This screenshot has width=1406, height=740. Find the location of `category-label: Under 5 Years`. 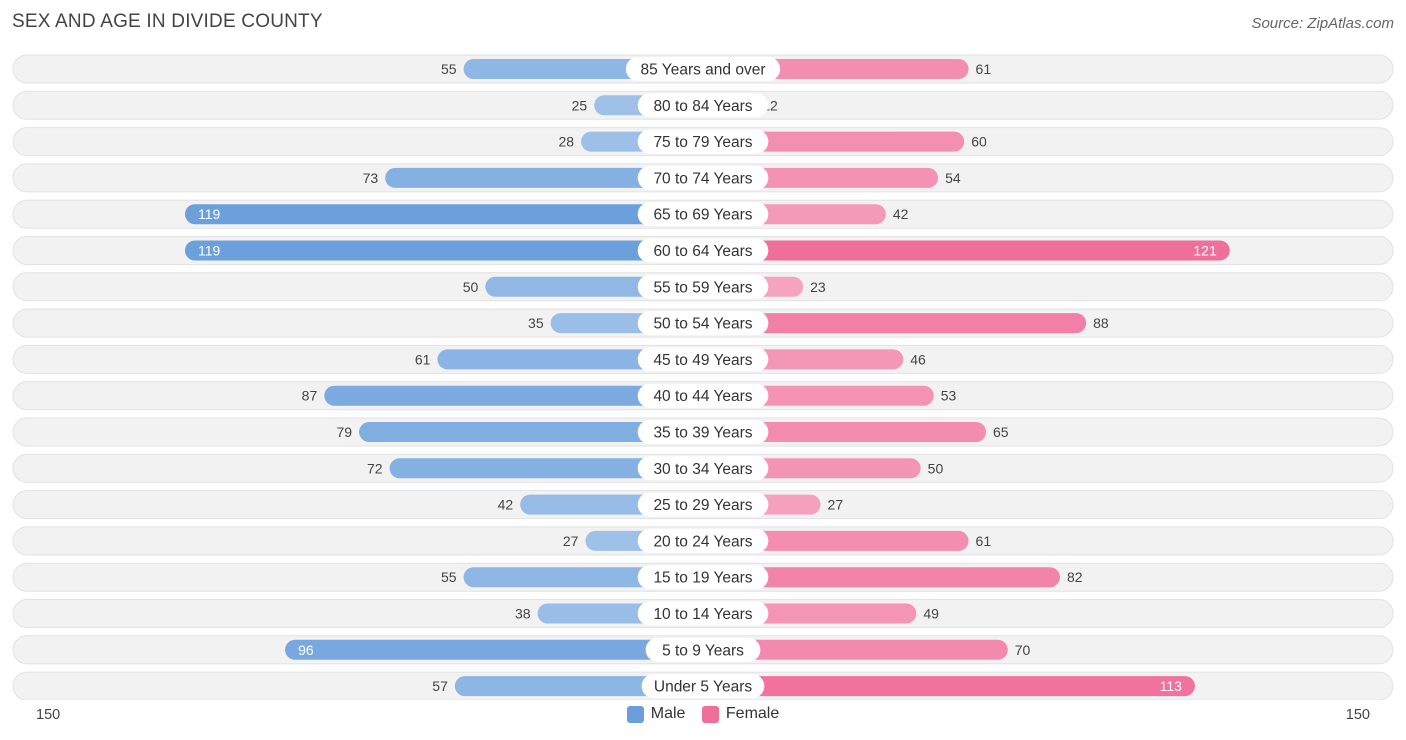

category-label: Under 5 Years is located at coordinates (703, 687).